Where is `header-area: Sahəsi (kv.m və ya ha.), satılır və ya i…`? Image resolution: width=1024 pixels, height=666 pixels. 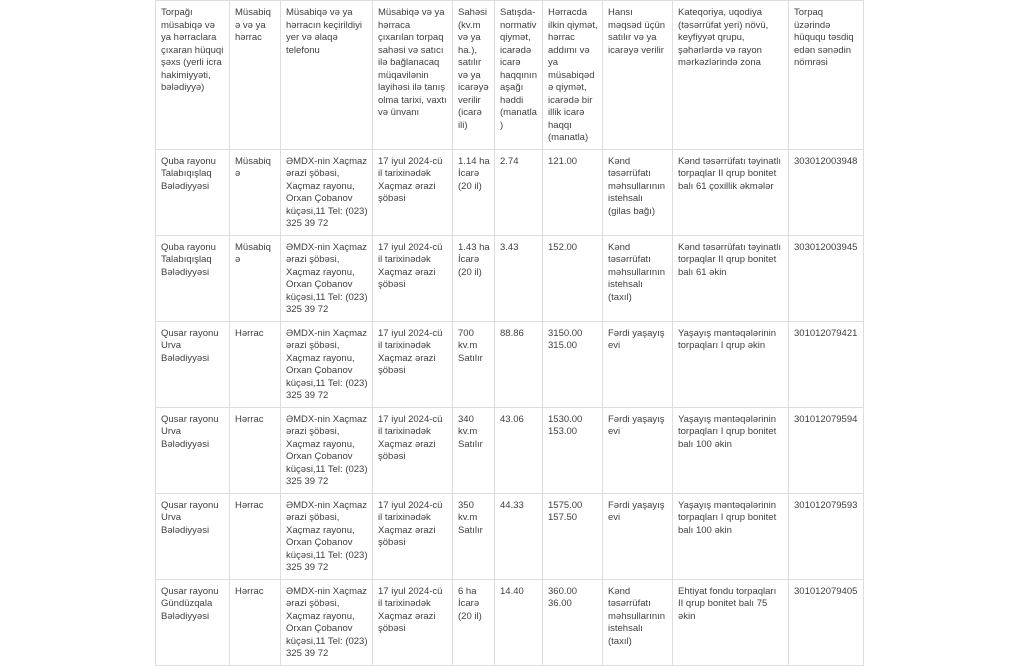 header-area: Sahəsi (kv.m və ya ha.), satılır və ya i… is located at coordinates (473, 75).